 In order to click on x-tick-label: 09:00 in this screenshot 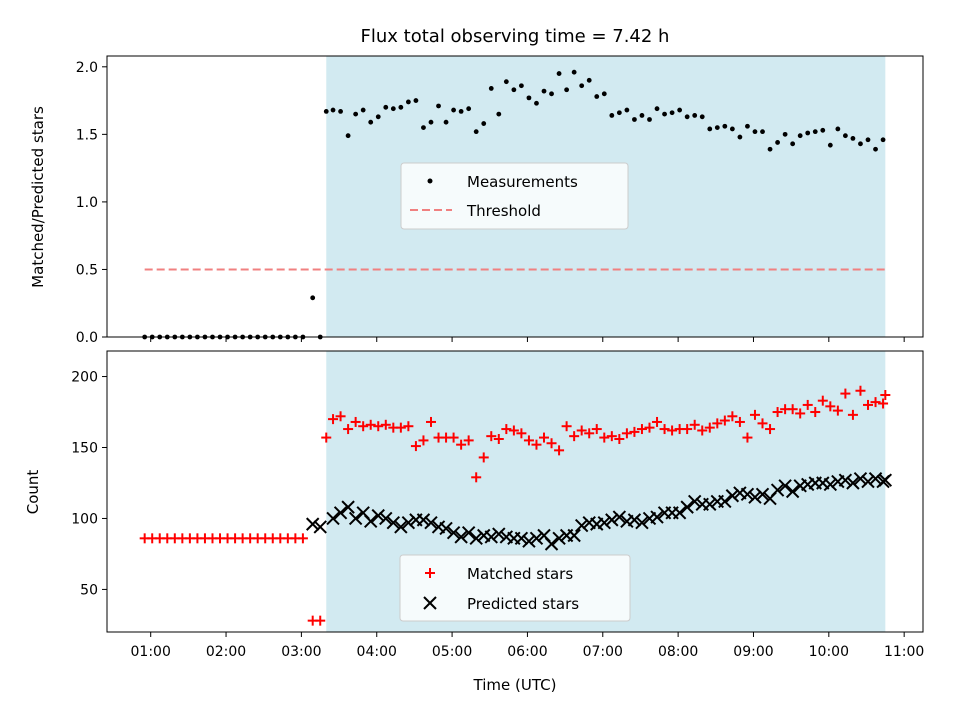, I will do `click(753, 652)`.